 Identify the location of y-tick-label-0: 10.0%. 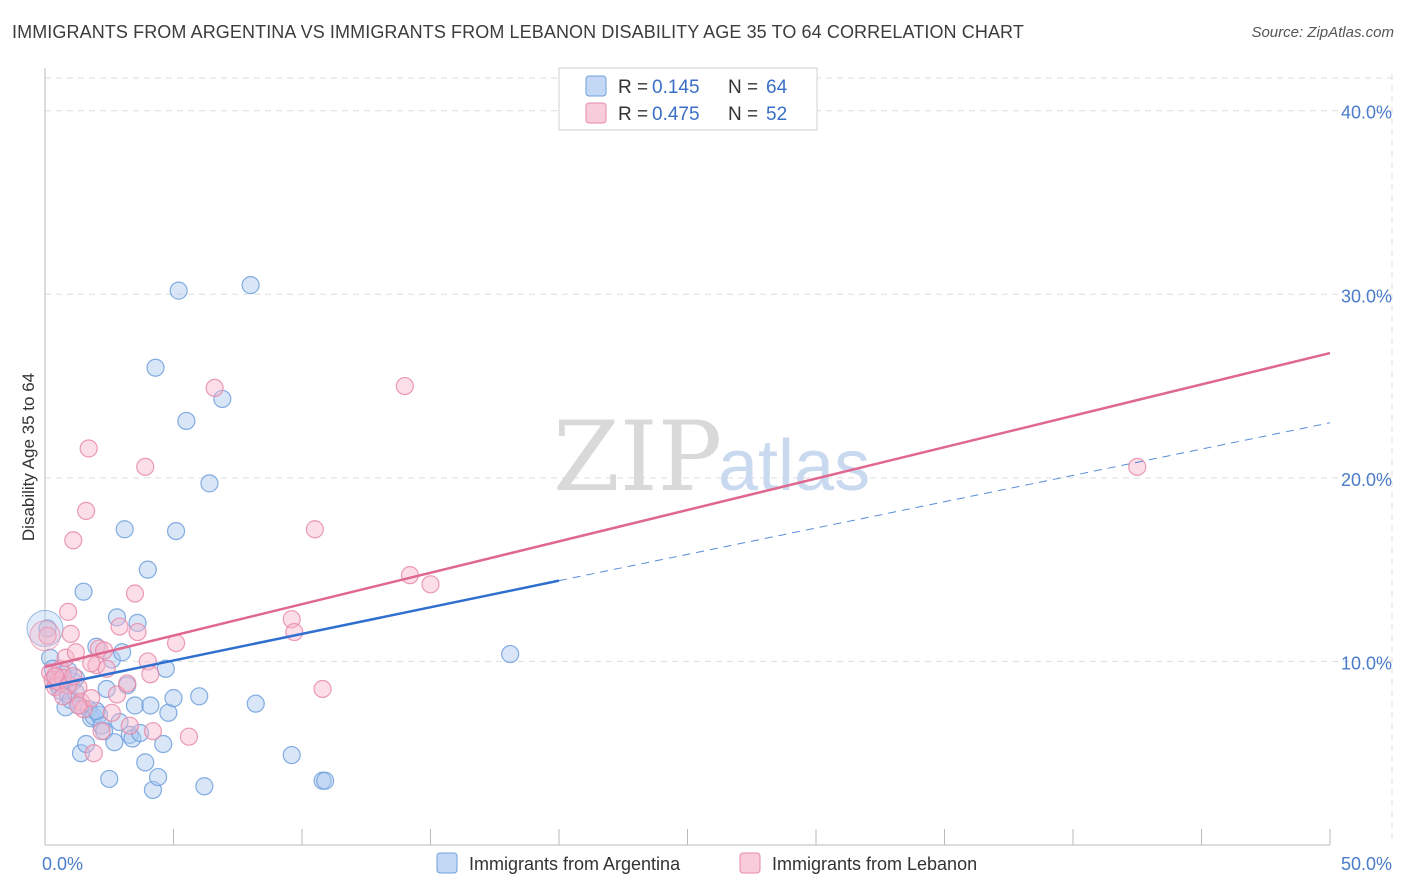
(1366, 663).